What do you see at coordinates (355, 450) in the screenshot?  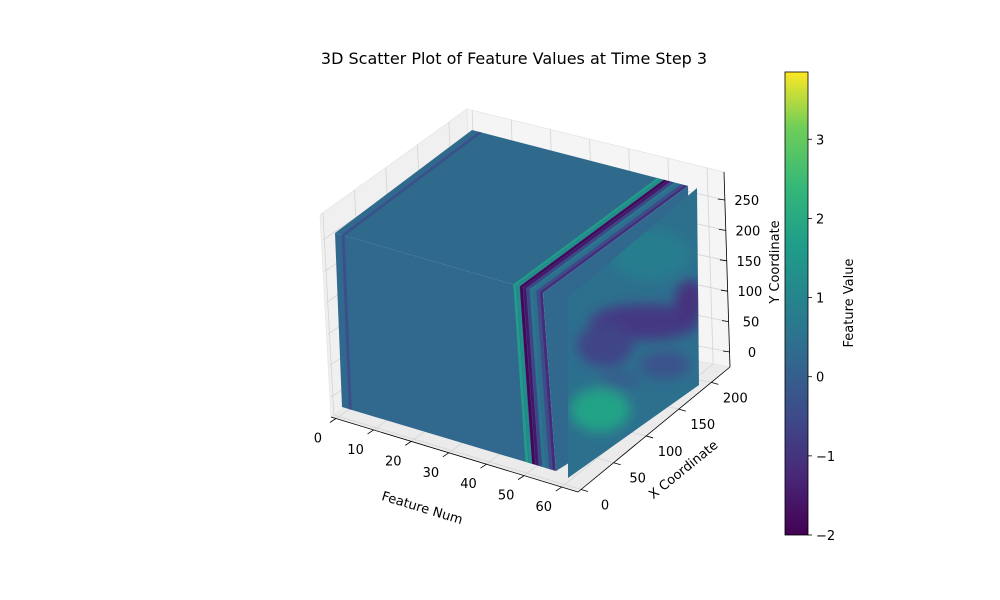 I see `x-tick-label: 10` at bounding box center [355, 450].